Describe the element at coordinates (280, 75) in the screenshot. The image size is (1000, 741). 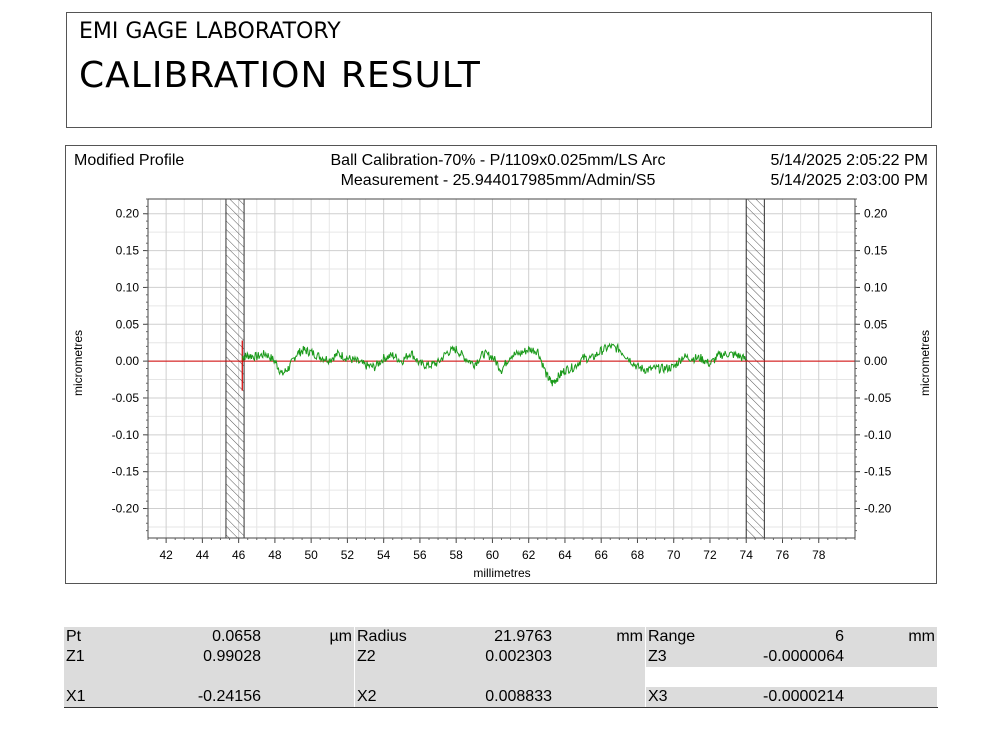
I see `report-title: CALIBRATION RESULT` at that location.